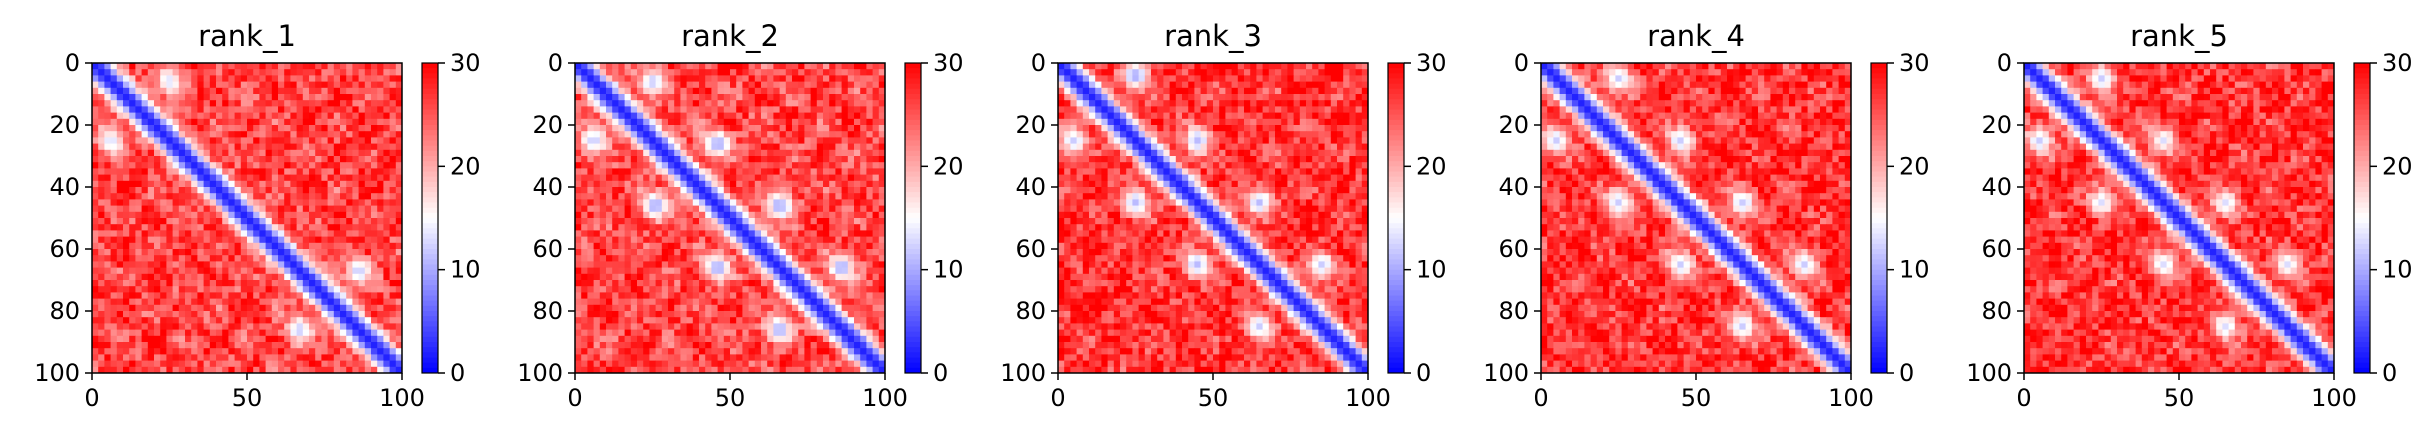 This screenshot has width=2435, height=438. Describe the element at coordinates (430, 218) in the screenshot. I see `colorbar-frame` at that location.